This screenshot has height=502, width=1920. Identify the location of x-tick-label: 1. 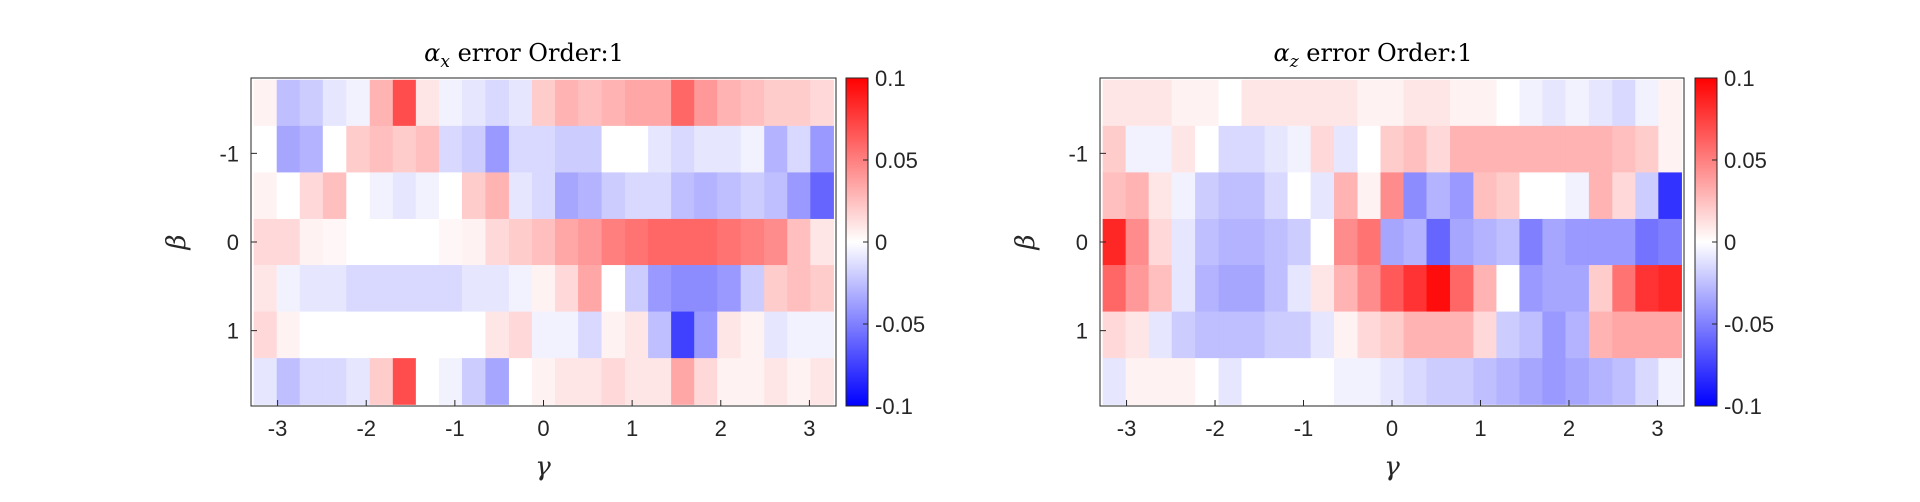
(1480, 428).